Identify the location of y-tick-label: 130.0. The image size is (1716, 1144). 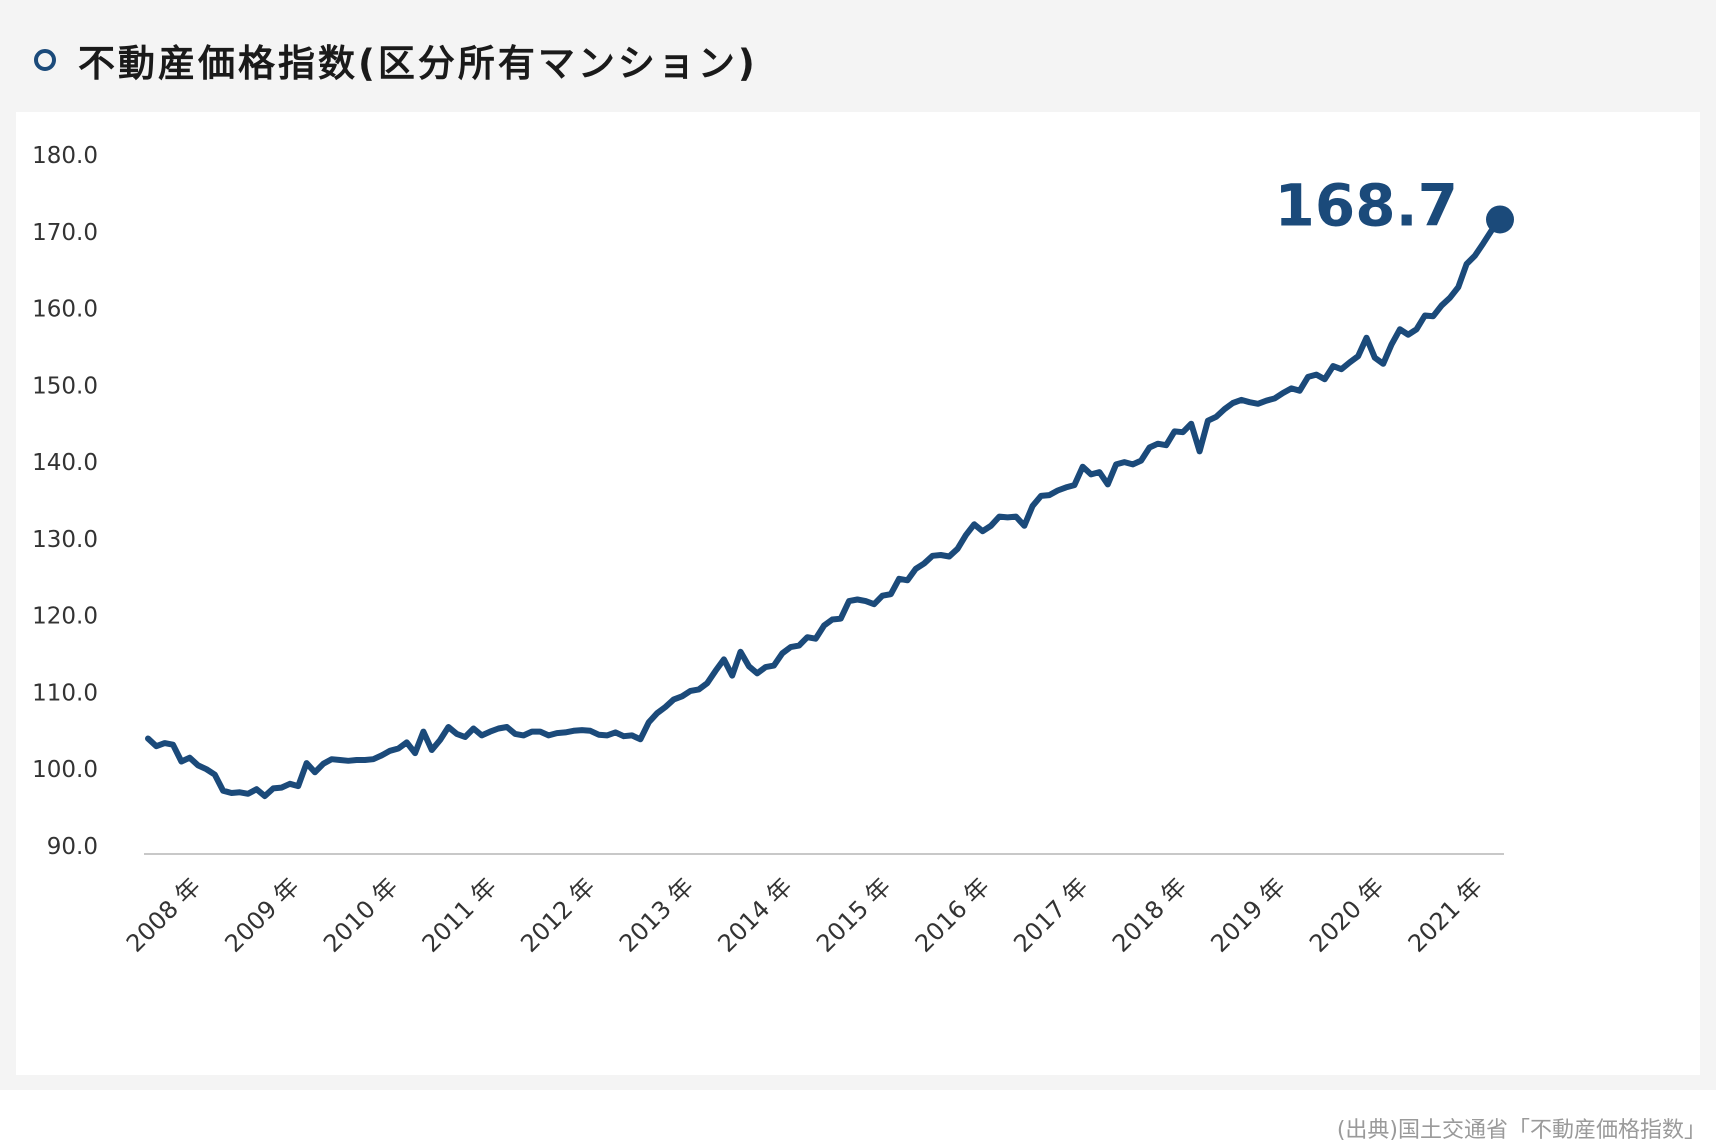
(65, 540).